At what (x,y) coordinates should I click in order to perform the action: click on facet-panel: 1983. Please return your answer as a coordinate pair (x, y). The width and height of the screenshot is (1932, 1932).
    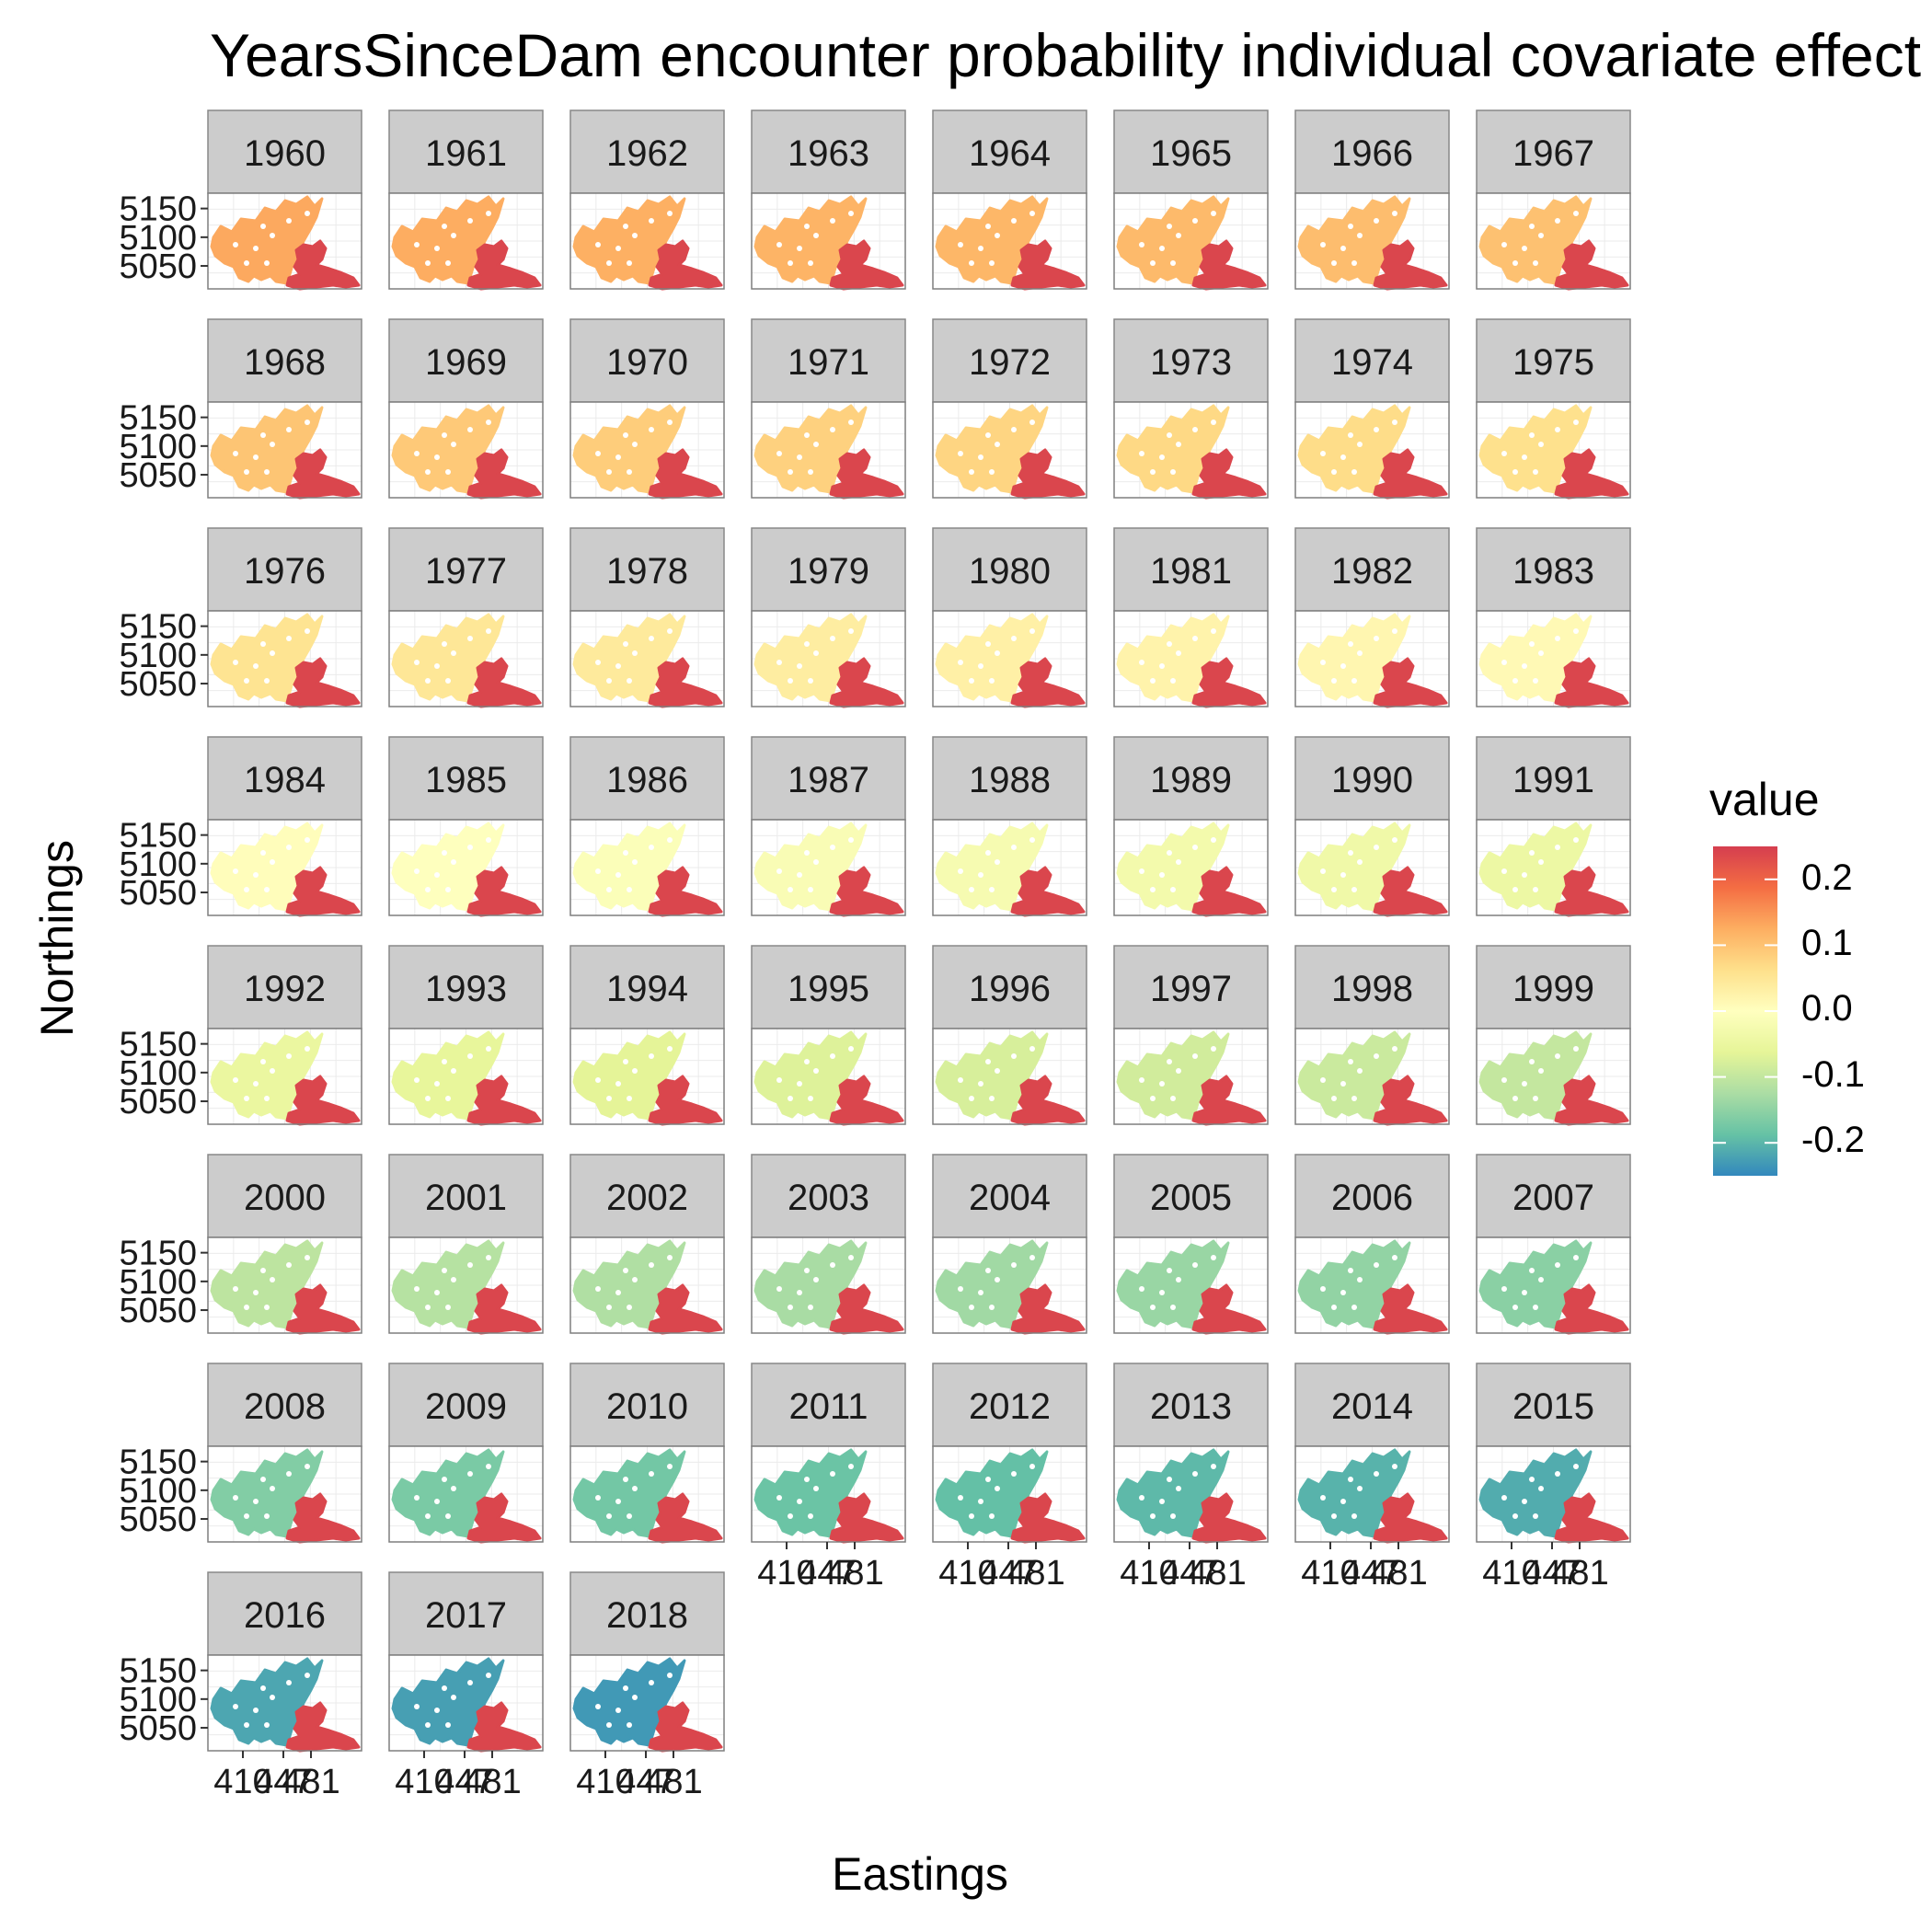
    Looking at the image, I should click on (1553, 617).